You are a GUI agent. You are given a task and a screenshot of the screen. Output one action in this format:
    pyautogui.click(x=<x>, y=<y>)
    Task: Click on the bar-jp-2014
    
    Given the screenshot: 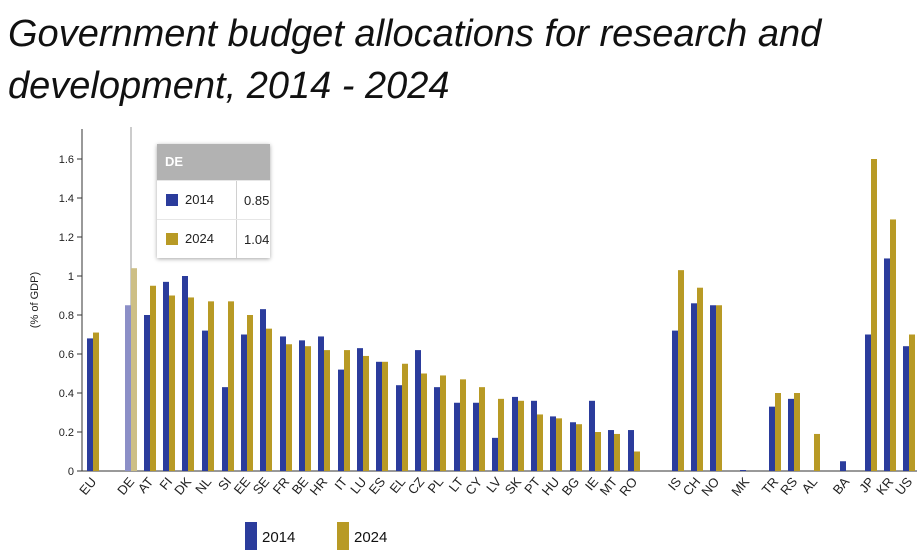 What is the action you would take?
    pyautogui.click(x=868, y=403)
    